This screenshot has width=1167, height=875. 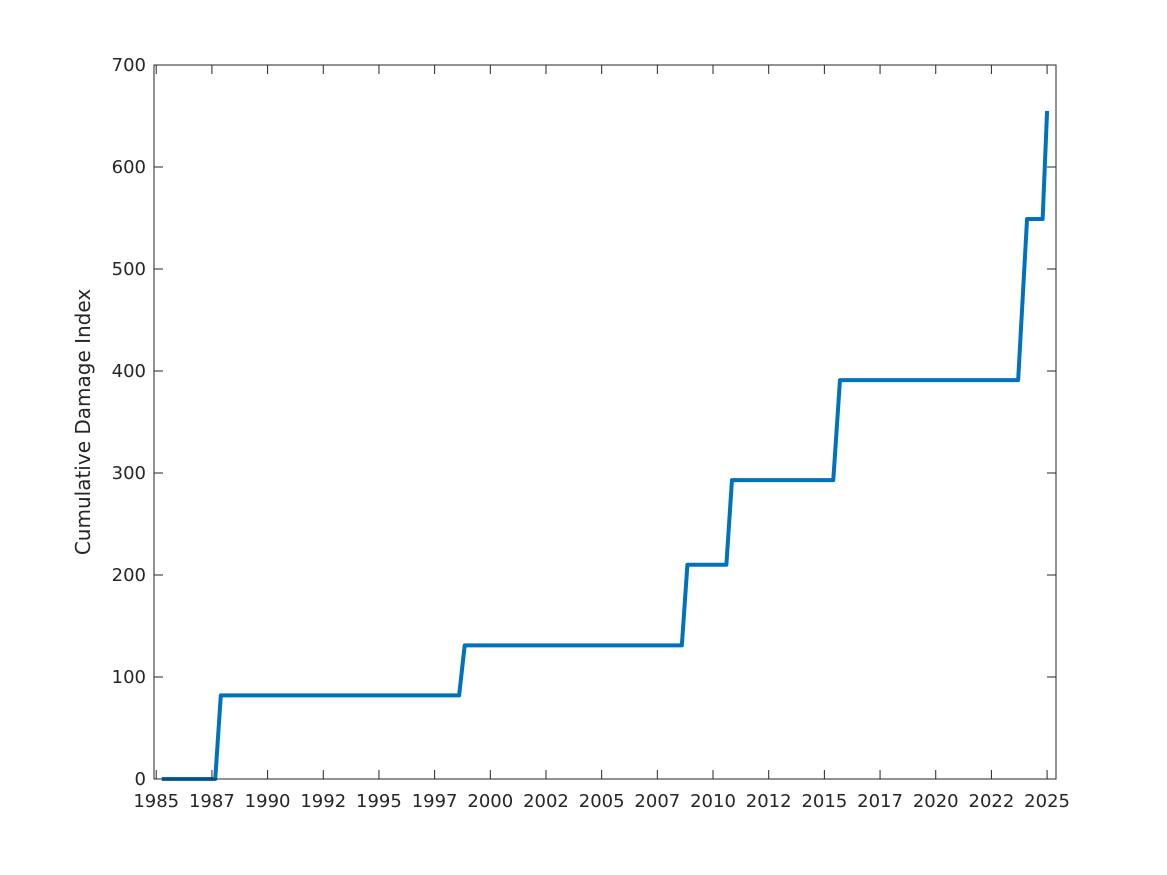 I want to click on x-tick-label: 2000, so click(x=490, y=801).